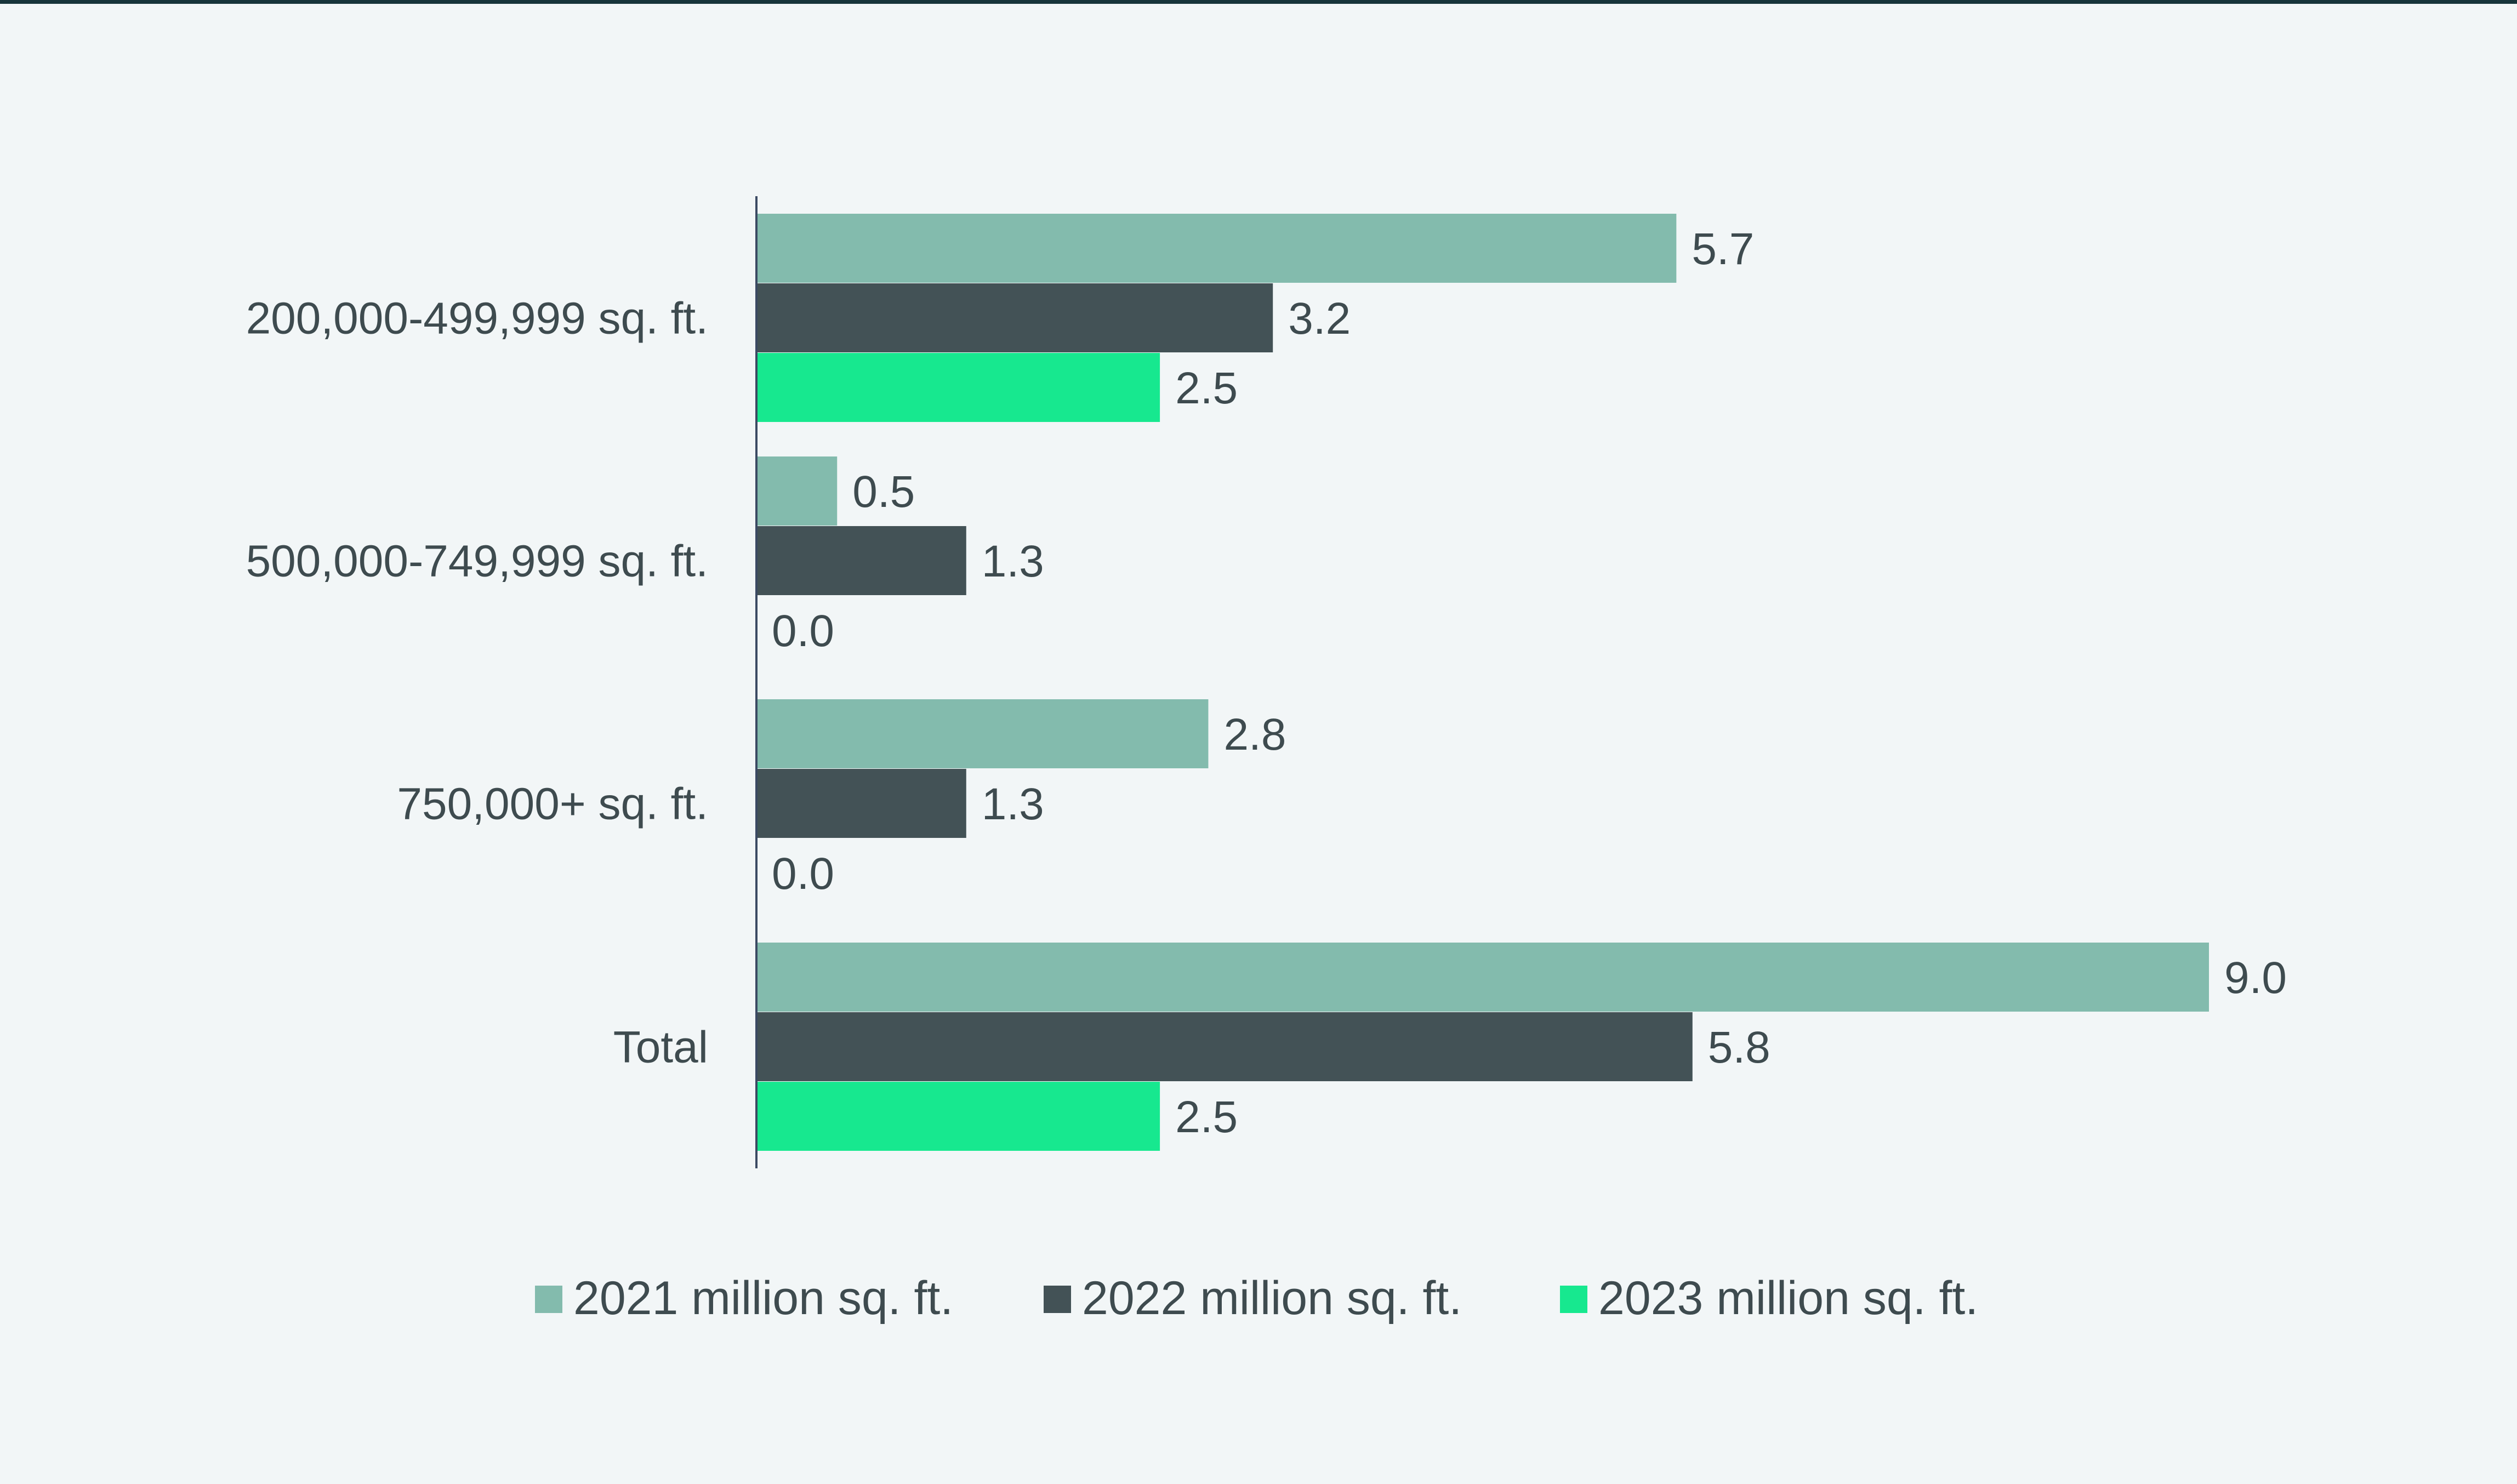  What do you see at coordinates (1319, 319) in the screenshot?
I see `data-label: 3.2` at bounding box center [1319, 319].